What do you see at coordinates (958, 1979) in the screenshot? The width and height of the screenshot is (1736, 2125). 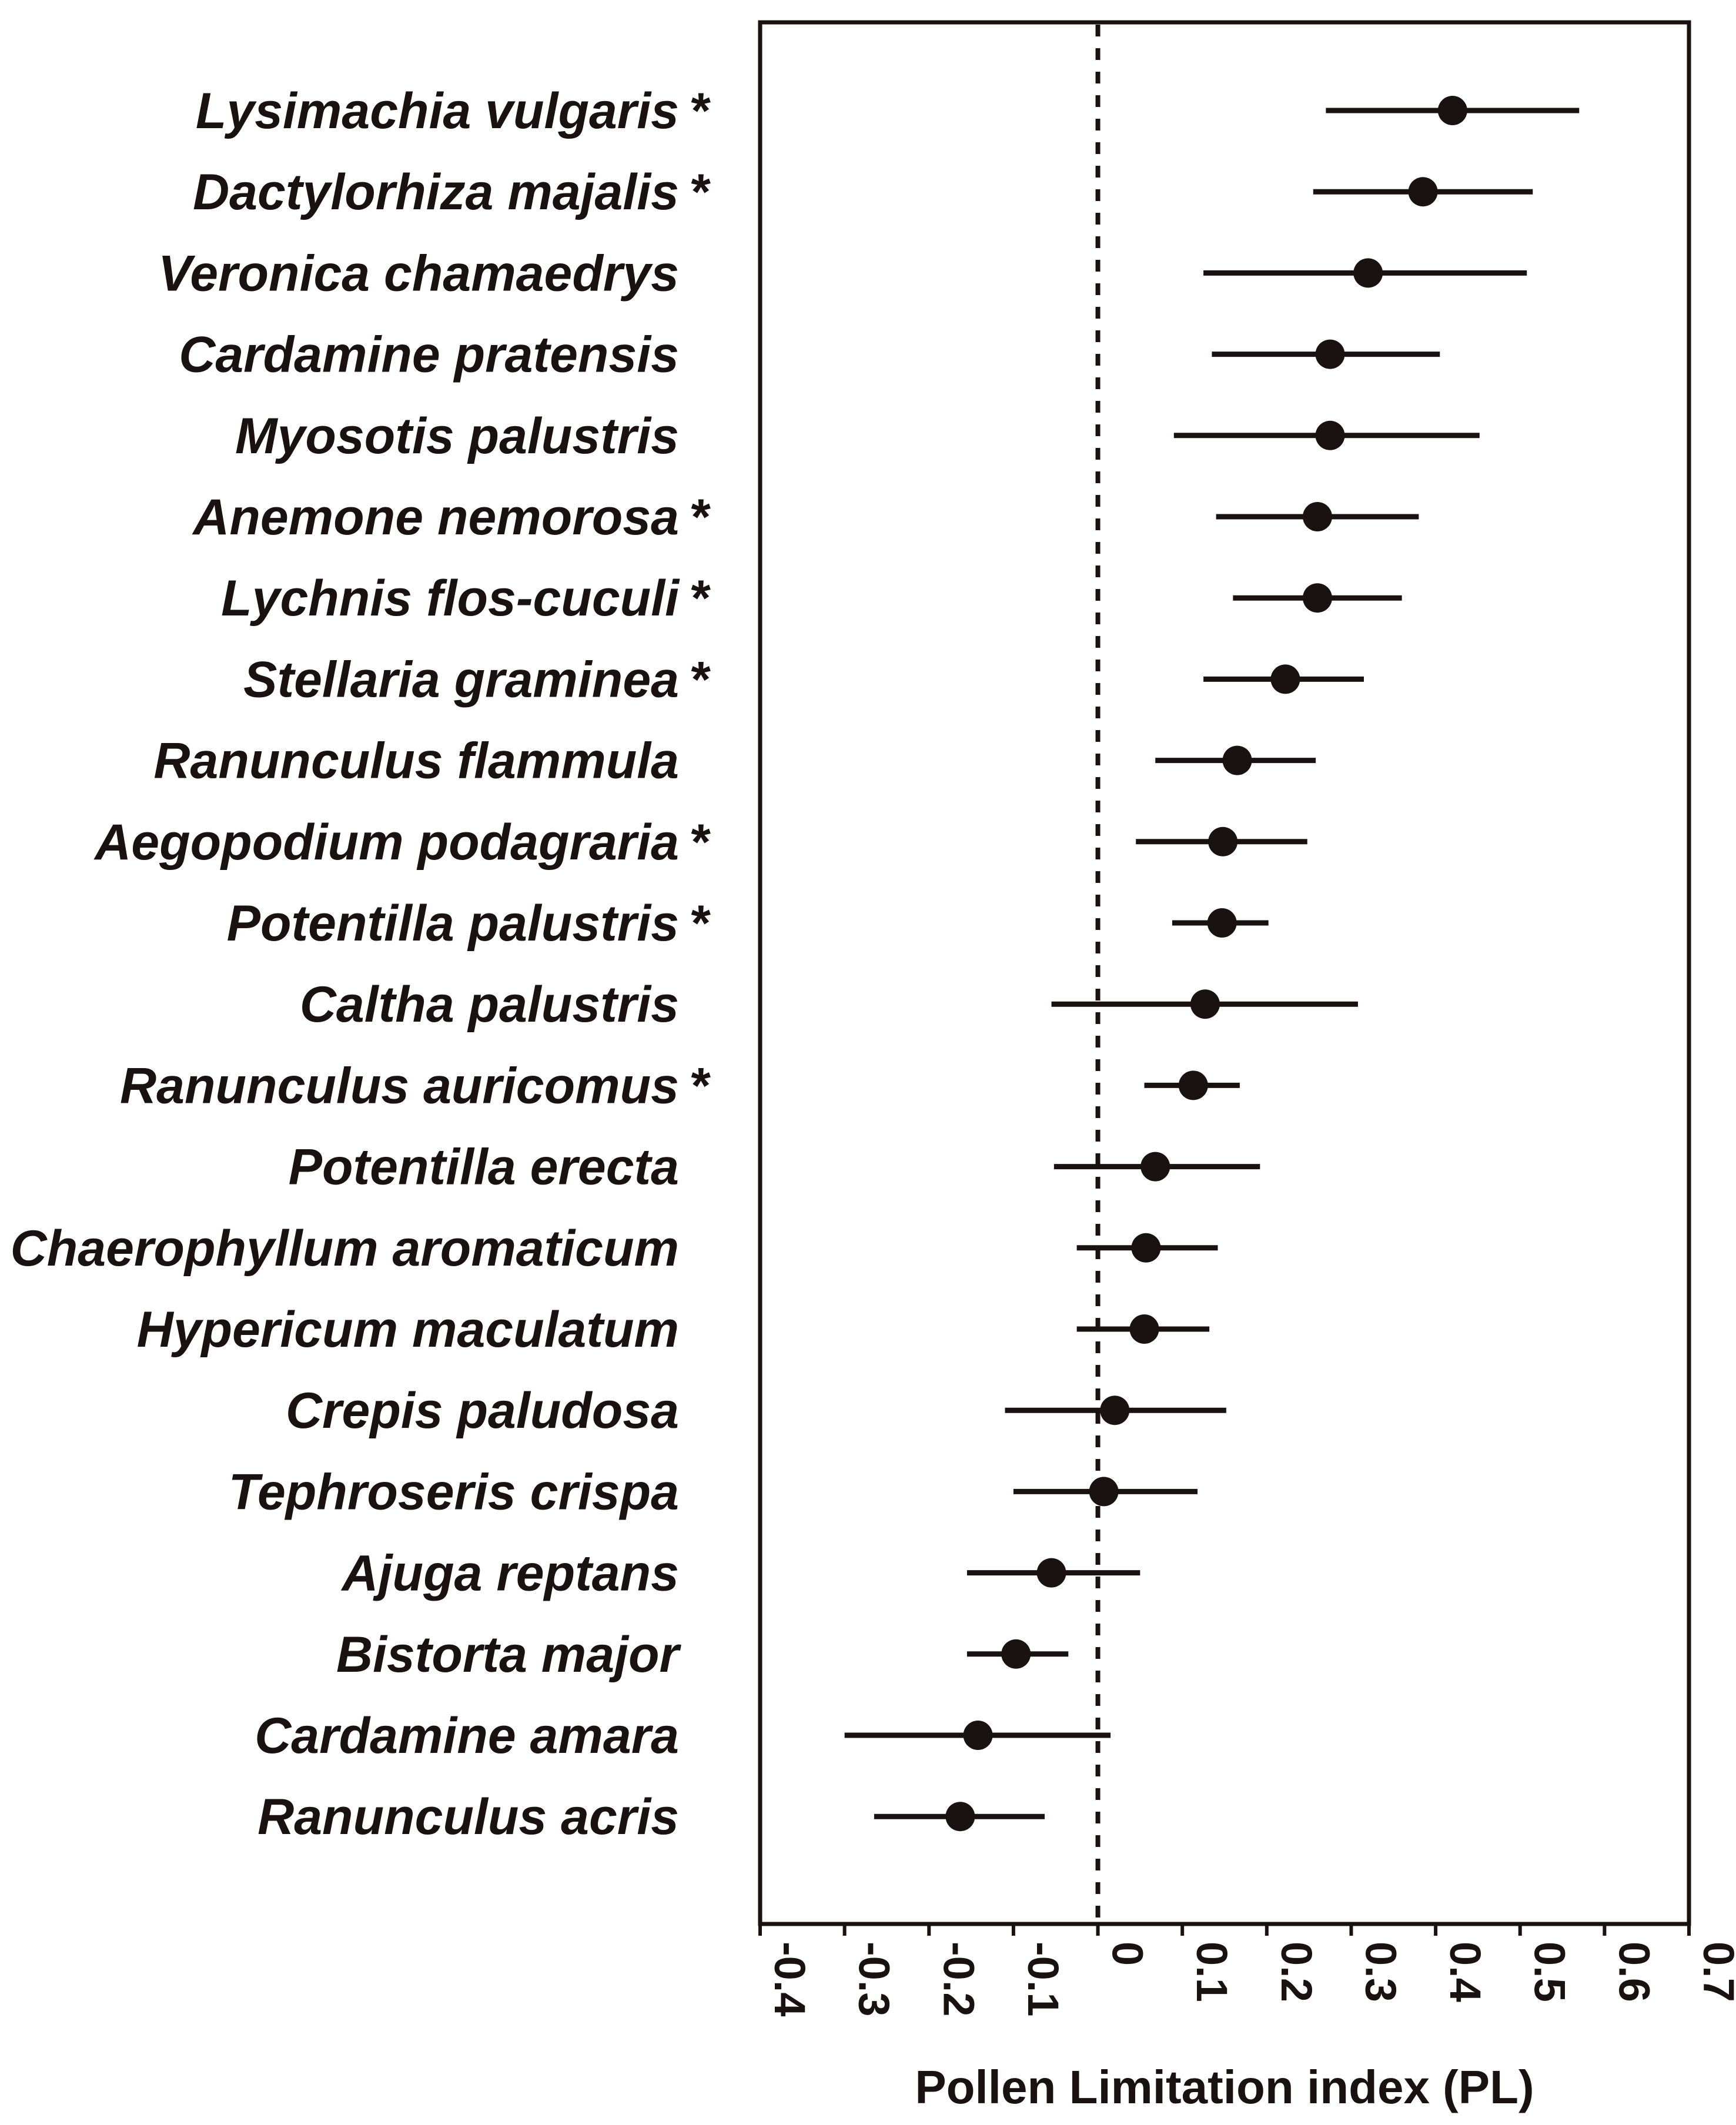 I see `x-tick-label: -0.2` at bounding box center [958, 1979].